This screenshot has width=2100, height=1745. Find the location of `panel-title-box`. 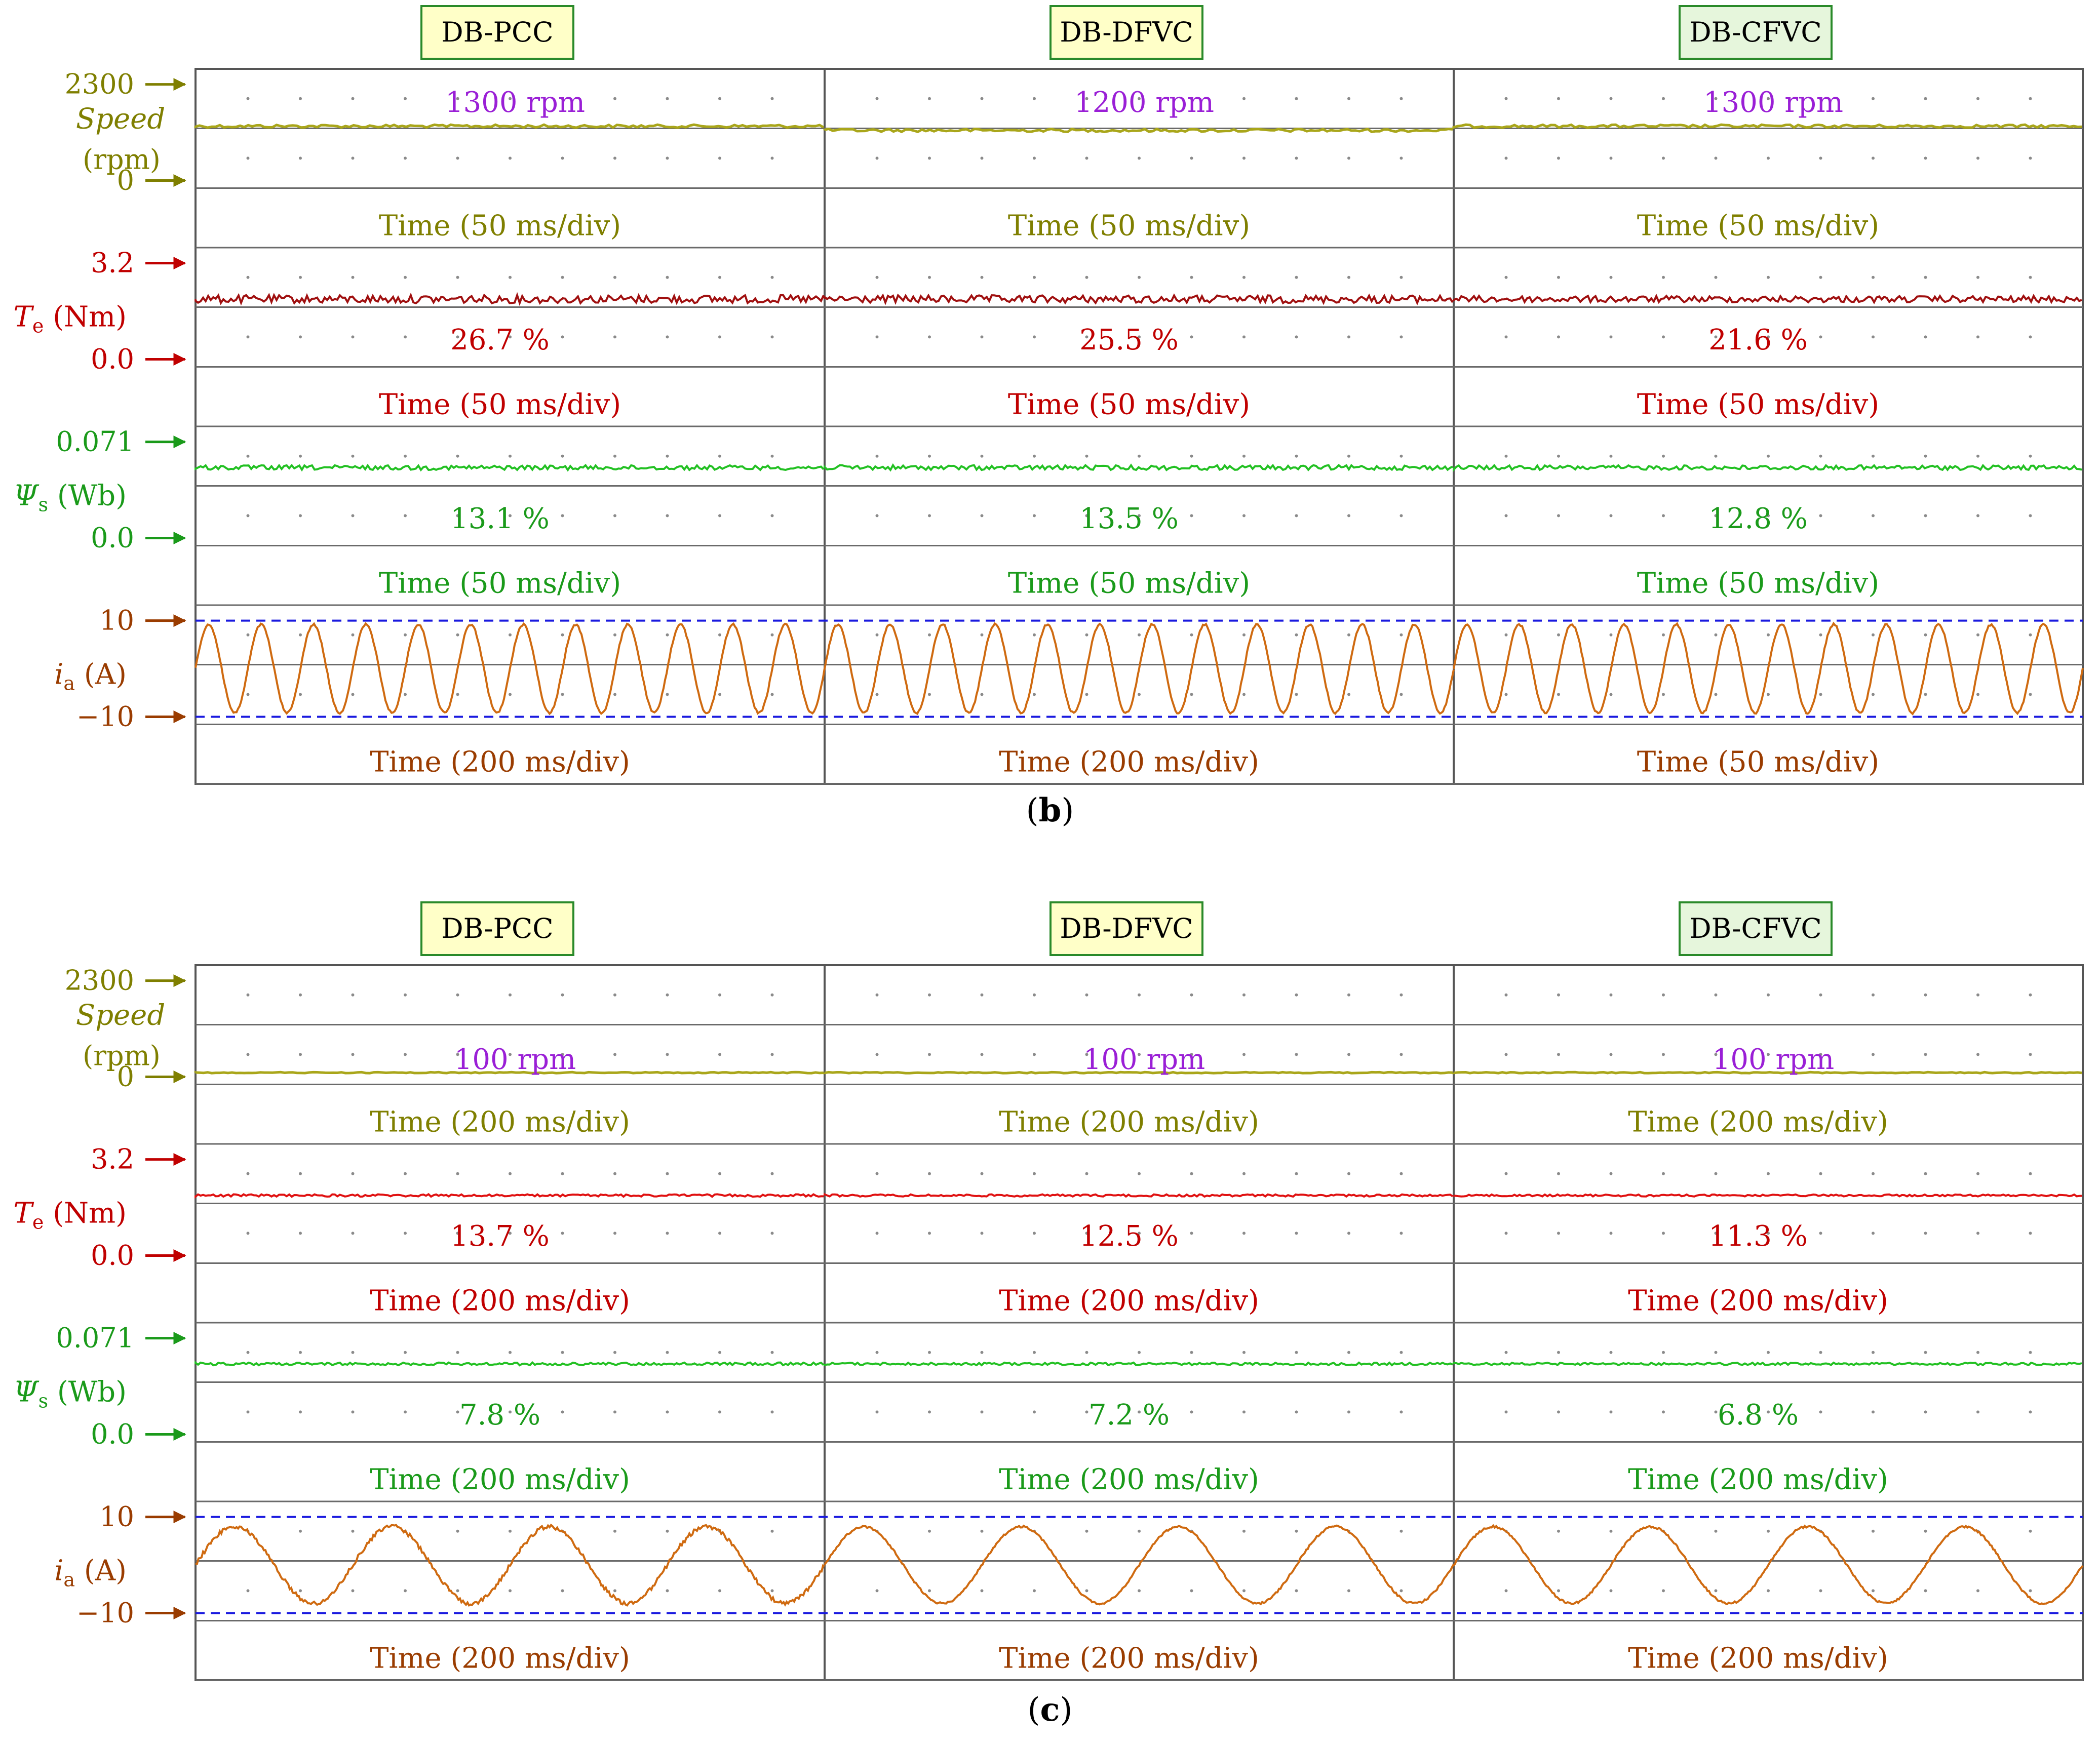

panel-title-box is located at coordinates (1126, 32).